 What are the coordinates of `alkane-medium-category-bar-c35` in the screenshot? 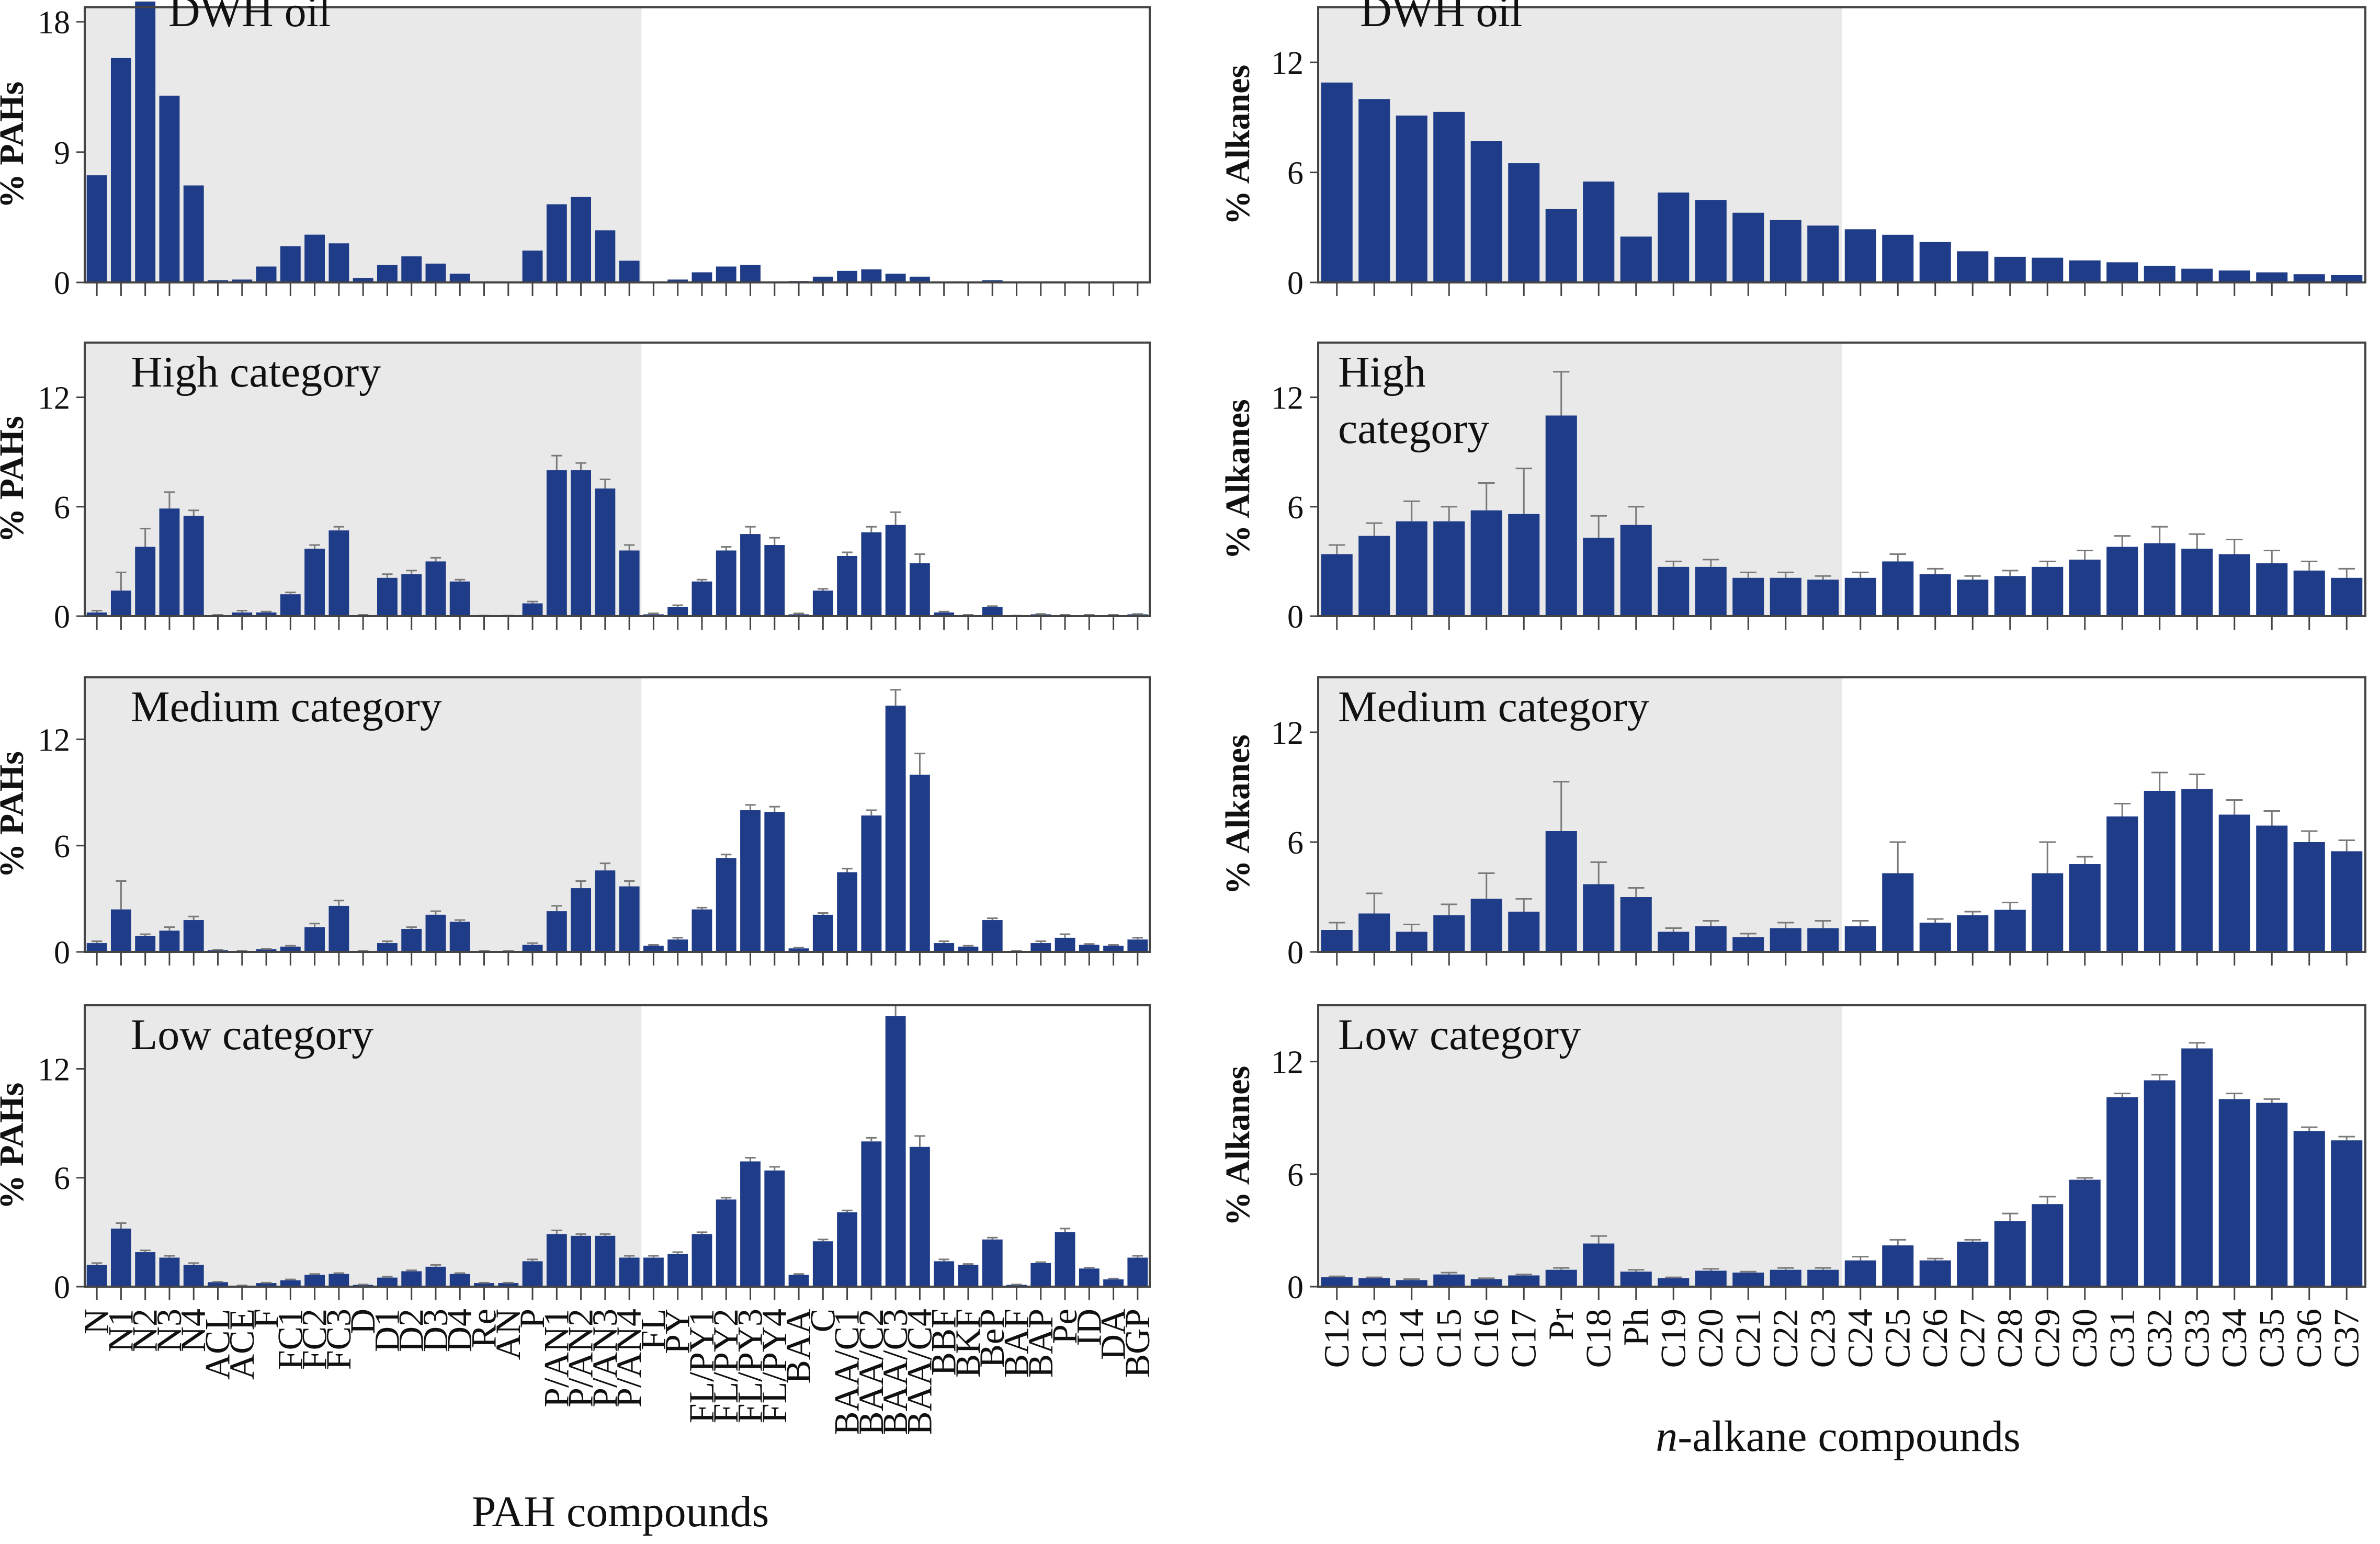 It's located at (2272, 888).